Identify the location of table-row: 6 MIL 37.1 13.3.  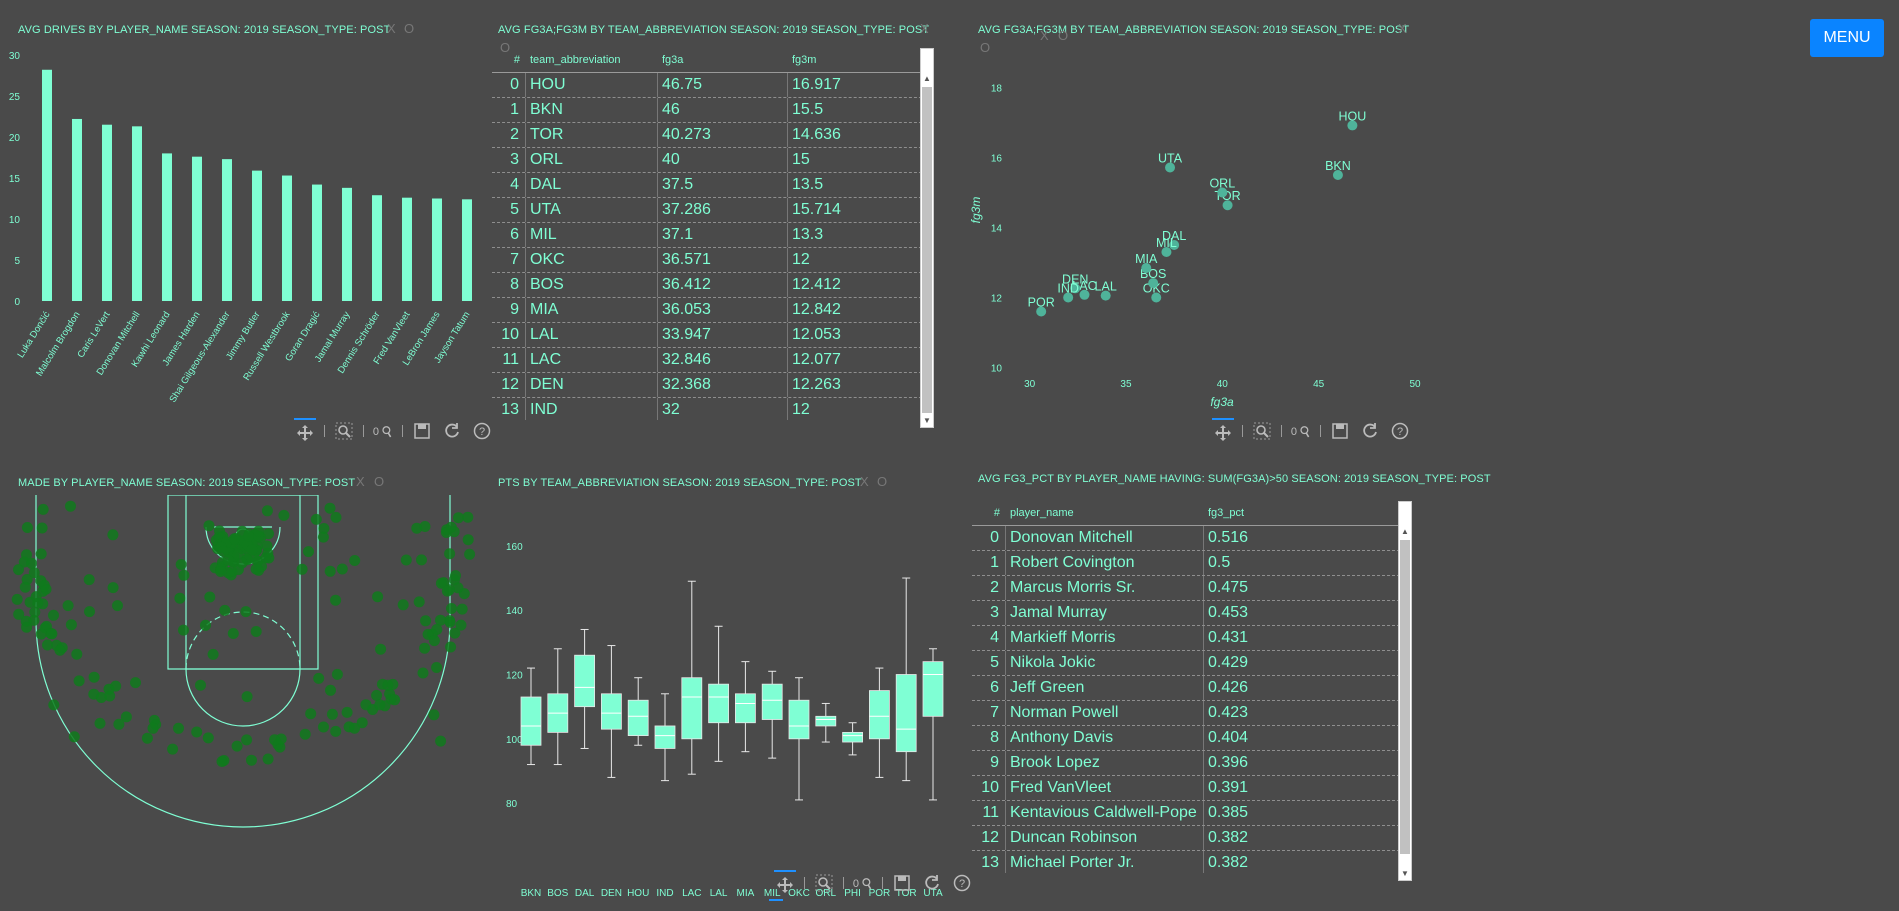
(712, 235).